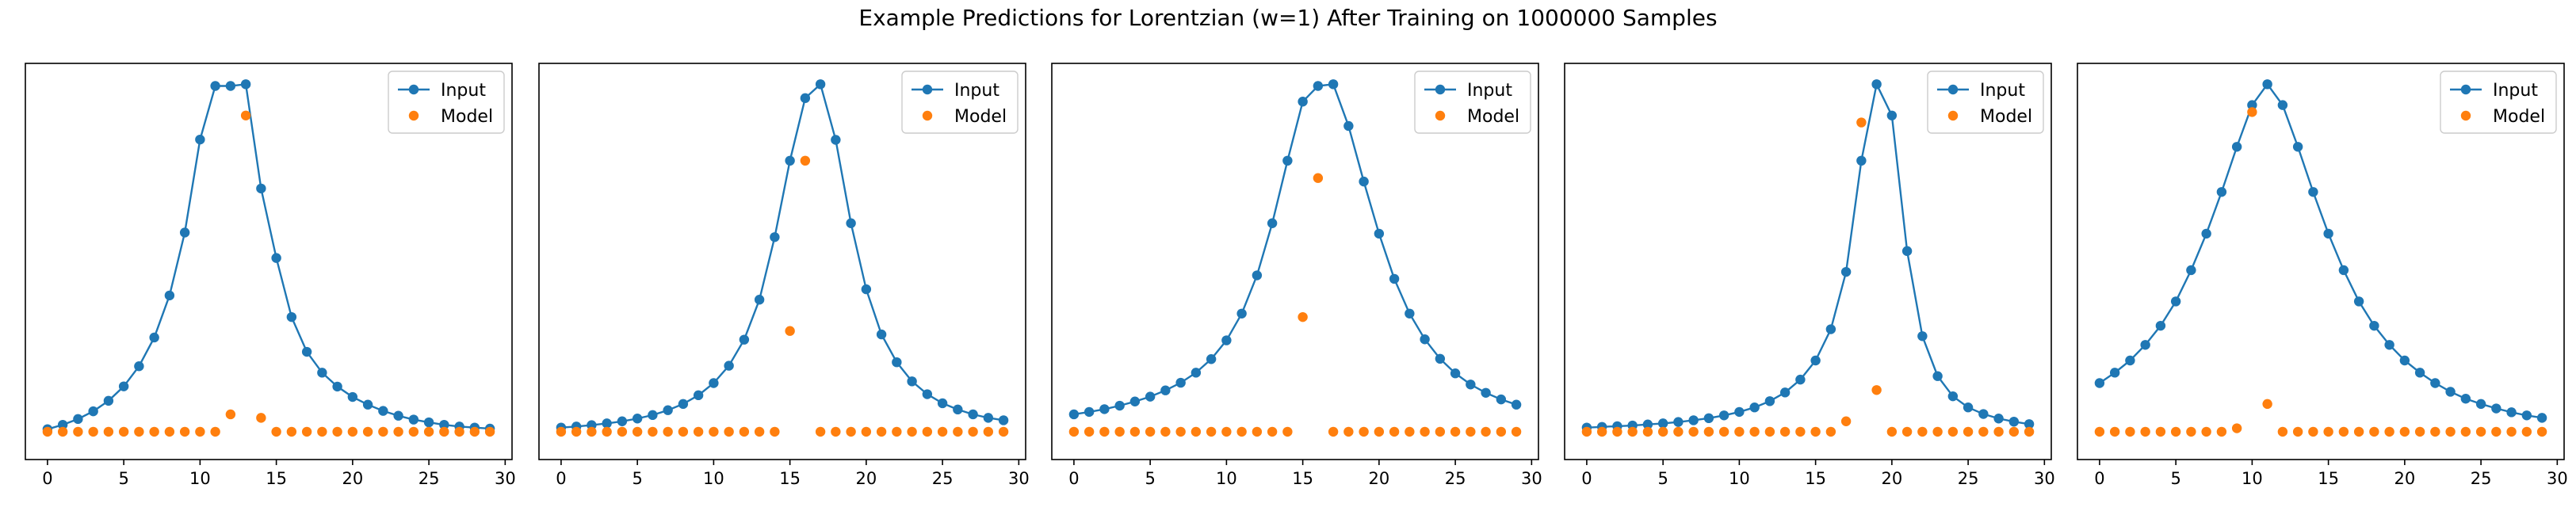 This screenshot has width=2576, height=515. I want to click on legend-input-label: Input, so click(977, 91).